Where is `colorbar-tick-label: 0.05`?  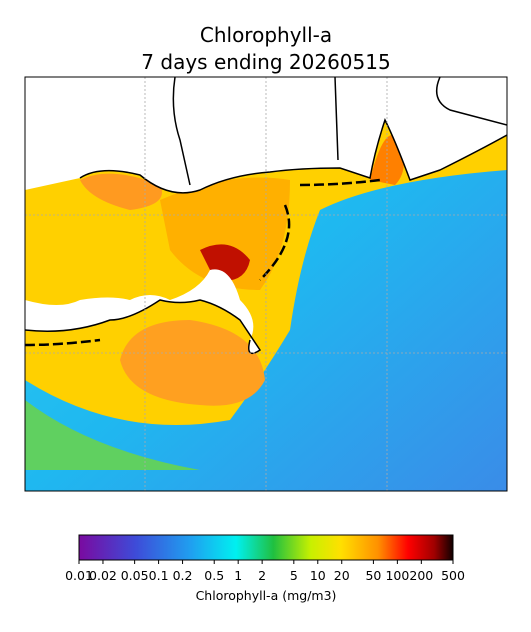 colorbar-tick-label: 0.05 is located at coordinates (135, 575).